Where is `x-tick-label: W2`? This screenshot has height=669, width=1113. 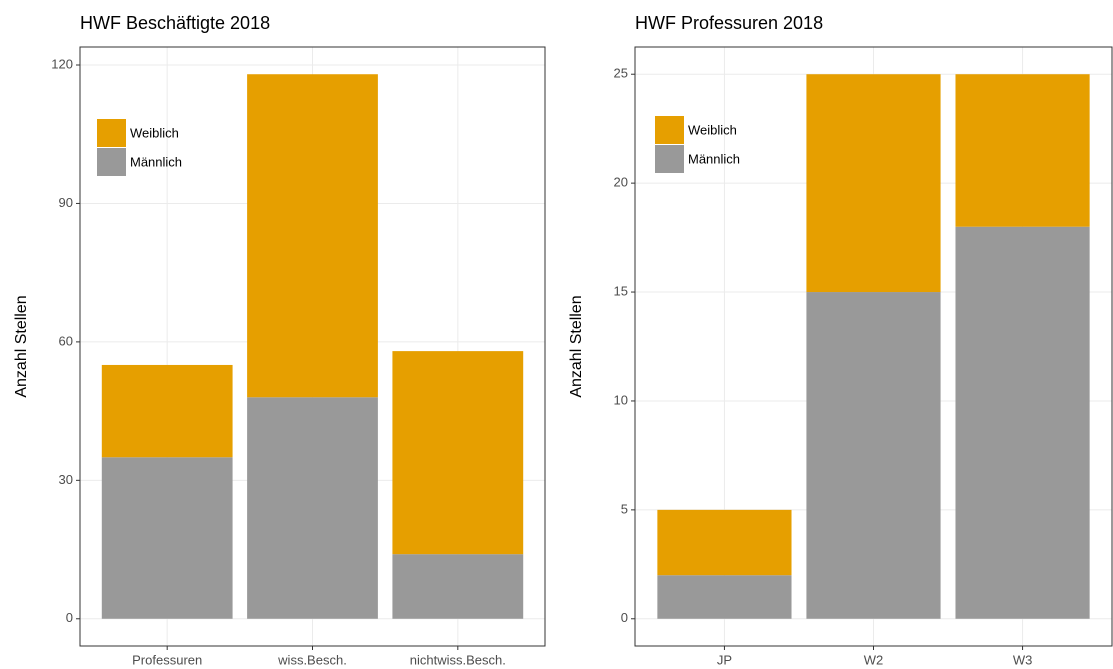 x-tick-label: W2 is located at coordinates (874, 659).